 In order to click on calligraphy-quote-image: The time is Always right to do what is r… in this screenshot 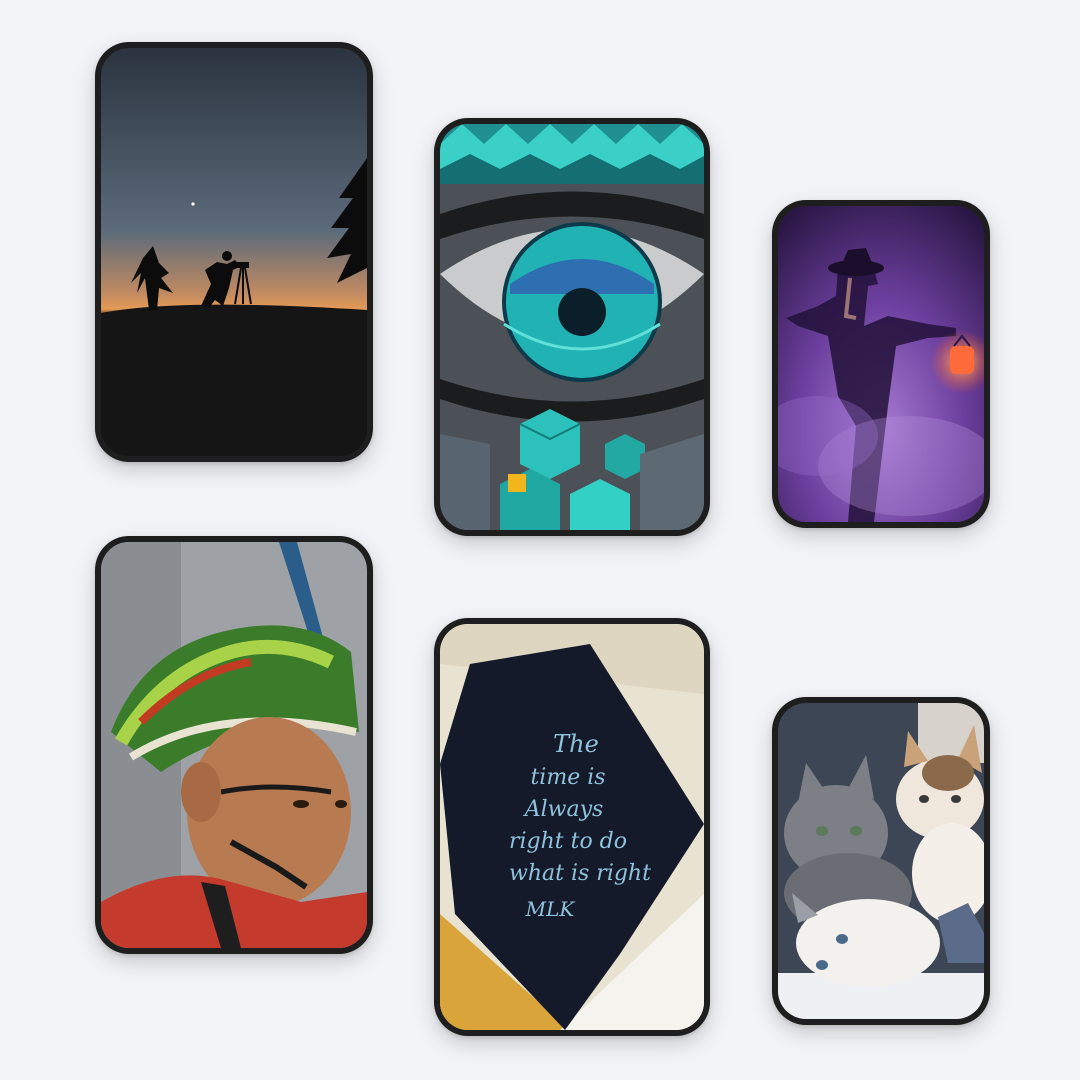, I will do `click(572, 827)`.